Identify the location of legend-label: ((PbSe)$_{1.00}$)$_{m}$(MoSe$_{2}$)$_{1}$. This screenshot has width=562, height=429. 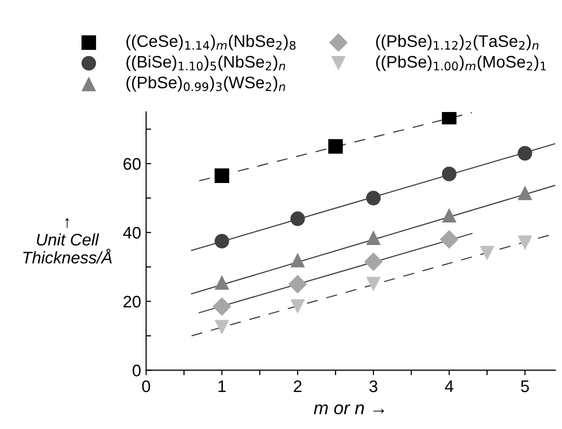
(461, 63).